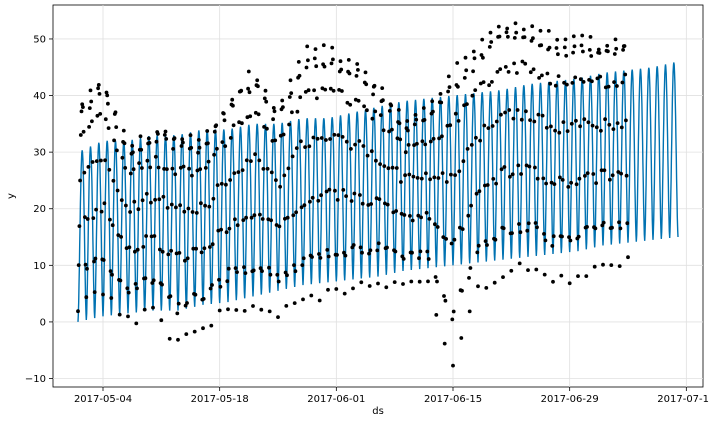 The width and height of the screenshot is (709, 424). What do you see at coordinates (453, 399) in the screenshot?
I see `x-tick-label: 2017-06-15` at bounding box center [453, 399].